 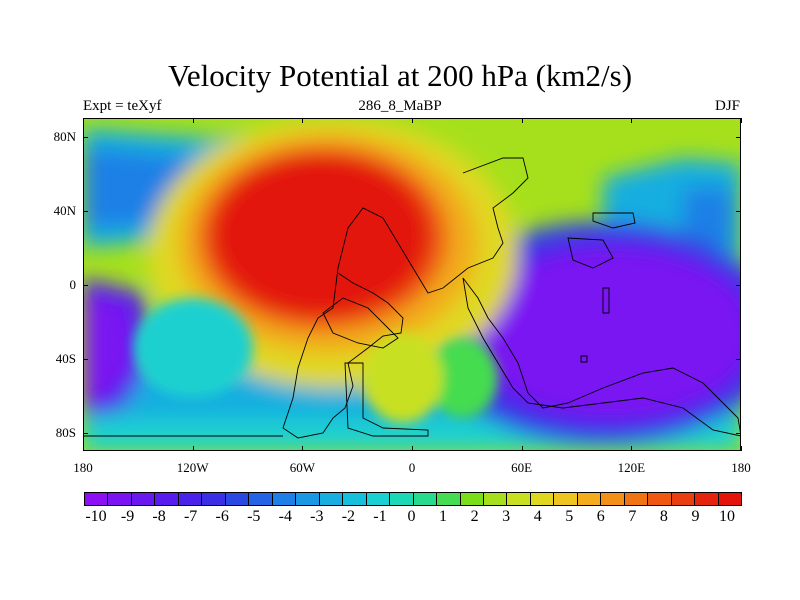 What do you see at coordinates (380, 516) in the screenshot?
I see `colorbar-label: -1` at bounding box center [380, 516].